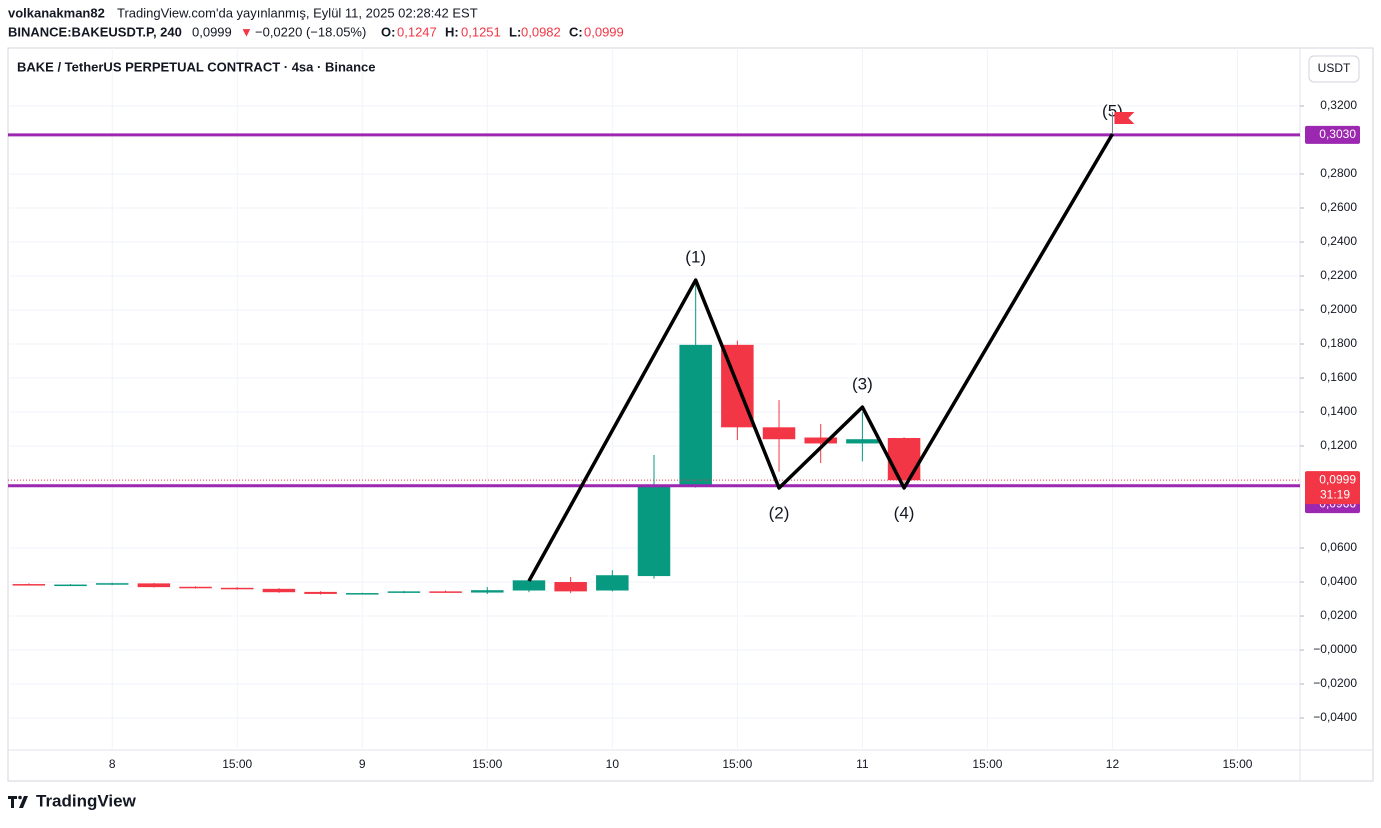 Image resolution: width=1381 pixels, height=828 pixels. What do you see at coordinates (18, 801) in the screenshot?
I see `brand-logo` at bounding box center [18, 801].